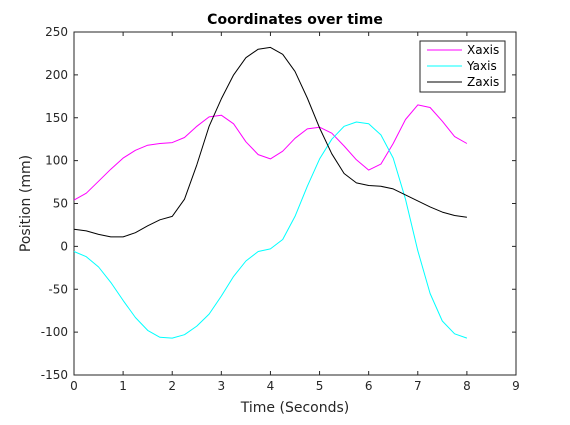 Image resolution: width=570 pixels, height=425 pixels. What do you see at coordinates (60, 204) in the screenshot?
I see `y-tick-label: 50` at bounding box center [60, 204].